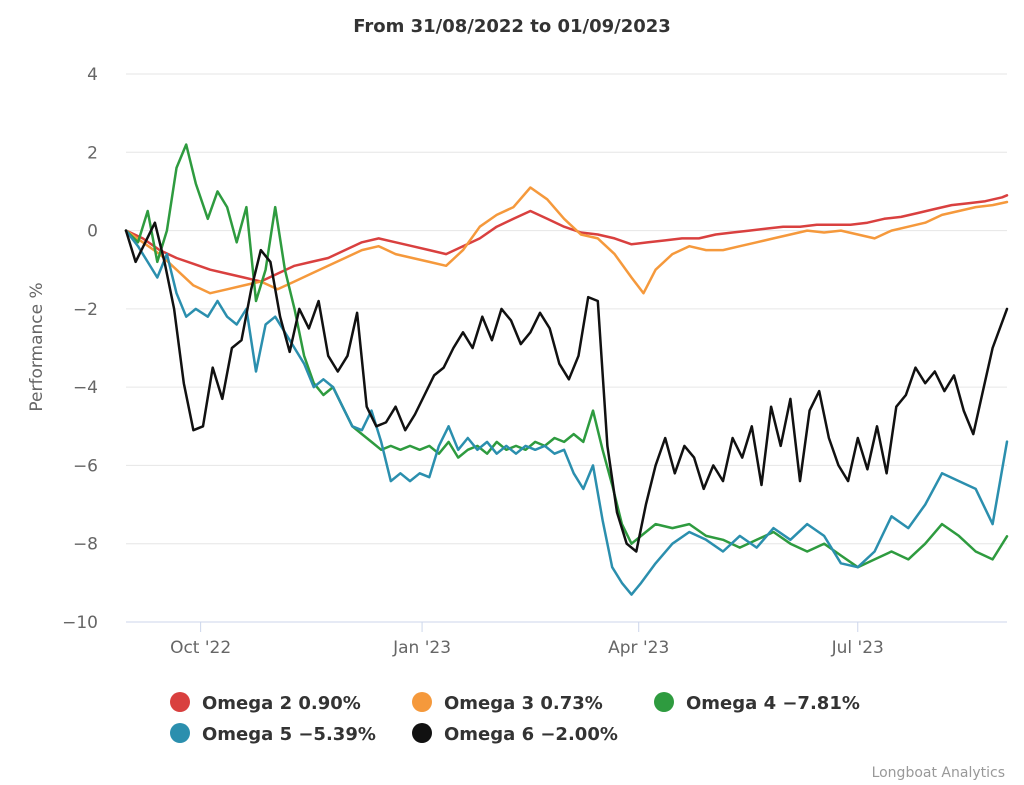 The image size is (1024, 785). Describe the element at coordinates (857, 648) in the screenshot. I see `x-tick-label: Jul '23` at that location.